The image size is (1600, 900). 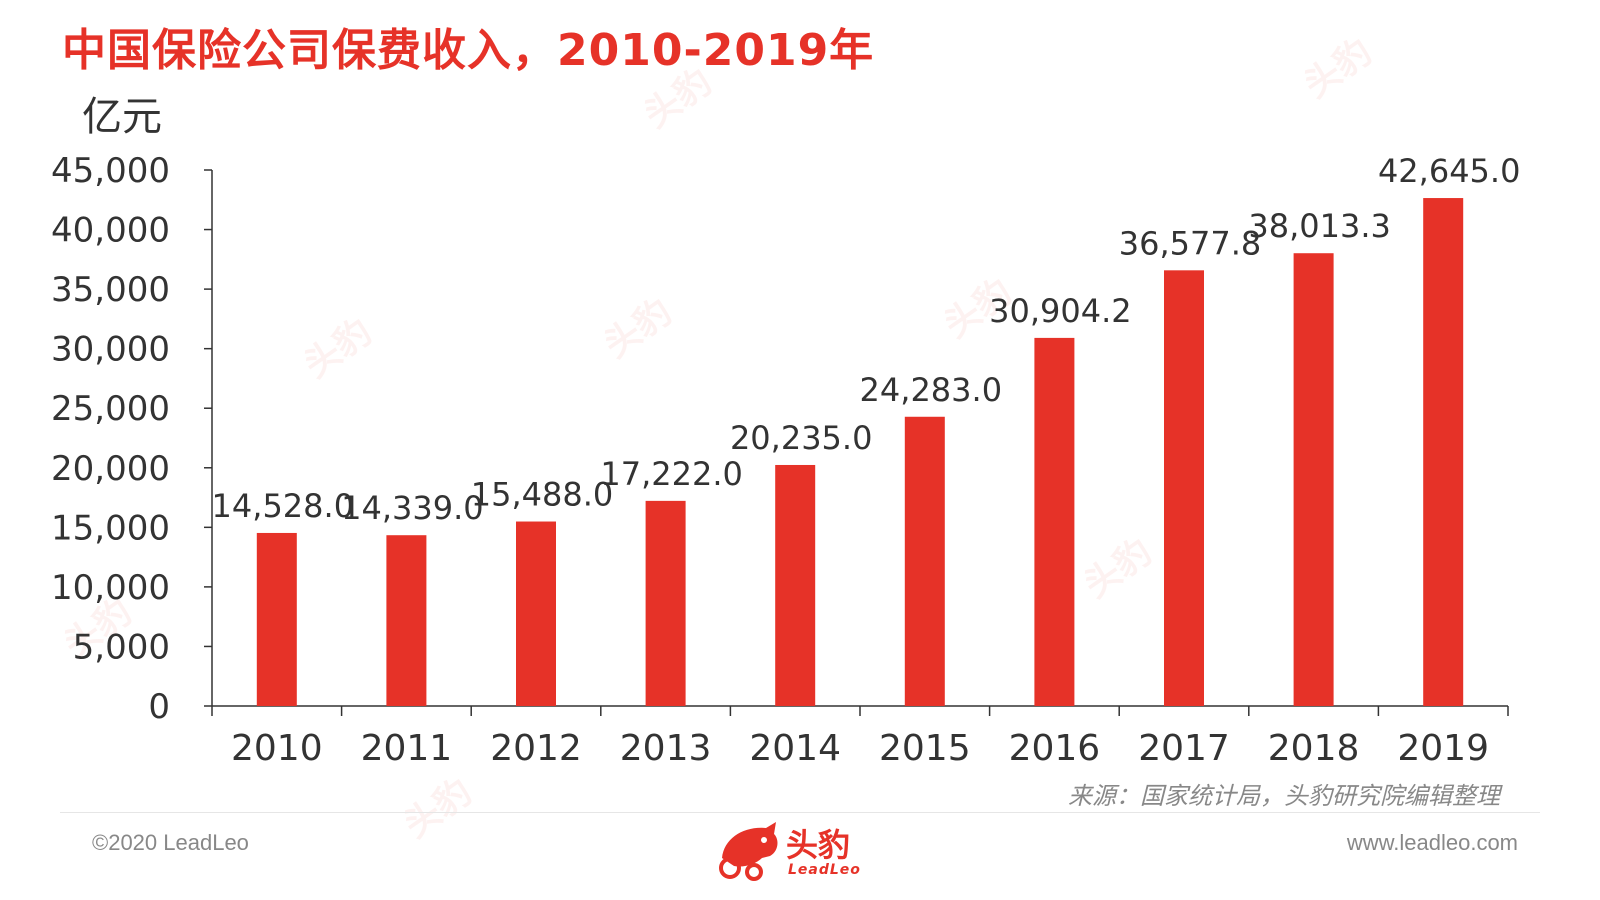 I want to click on y-tick-label: 0, so click(x=159, y=707).